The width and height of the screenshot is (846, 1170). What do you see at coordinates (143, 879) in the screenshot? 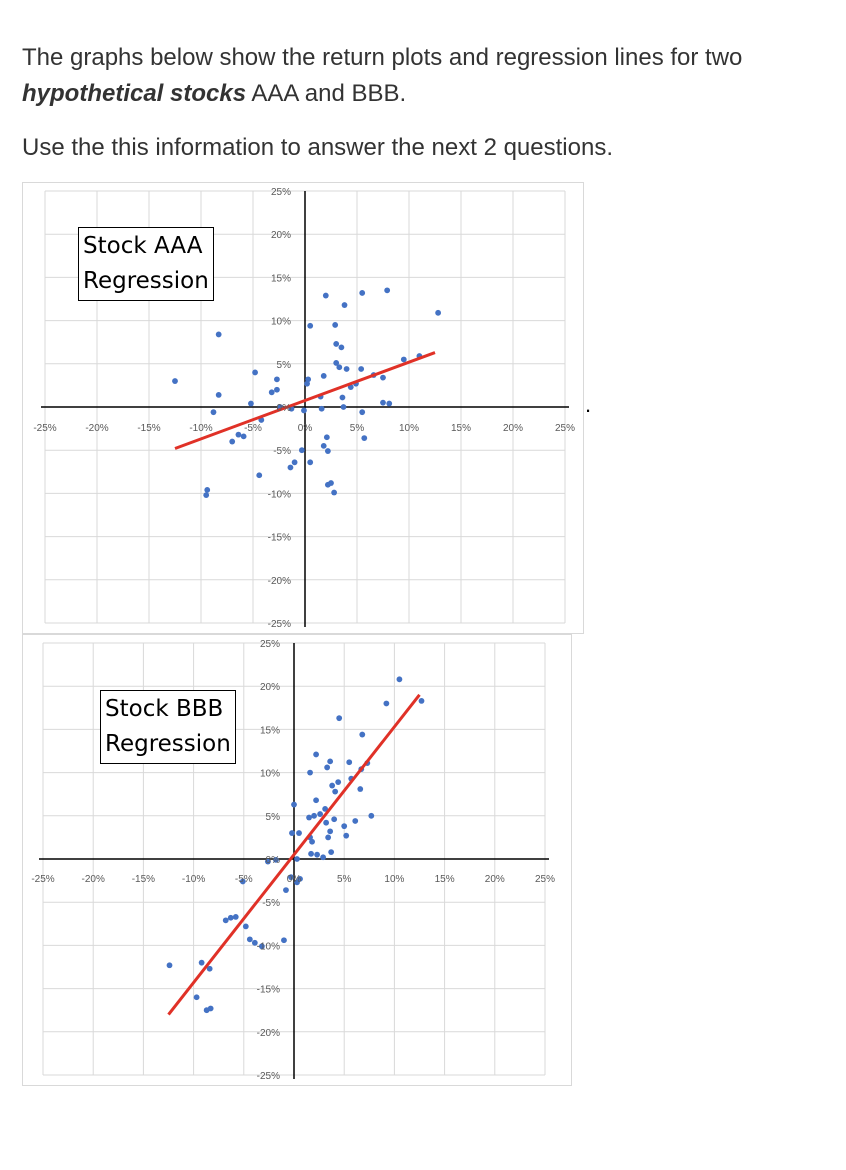
I see `bbb-x-tick-label: -15%` at bounding box center [143, 879].